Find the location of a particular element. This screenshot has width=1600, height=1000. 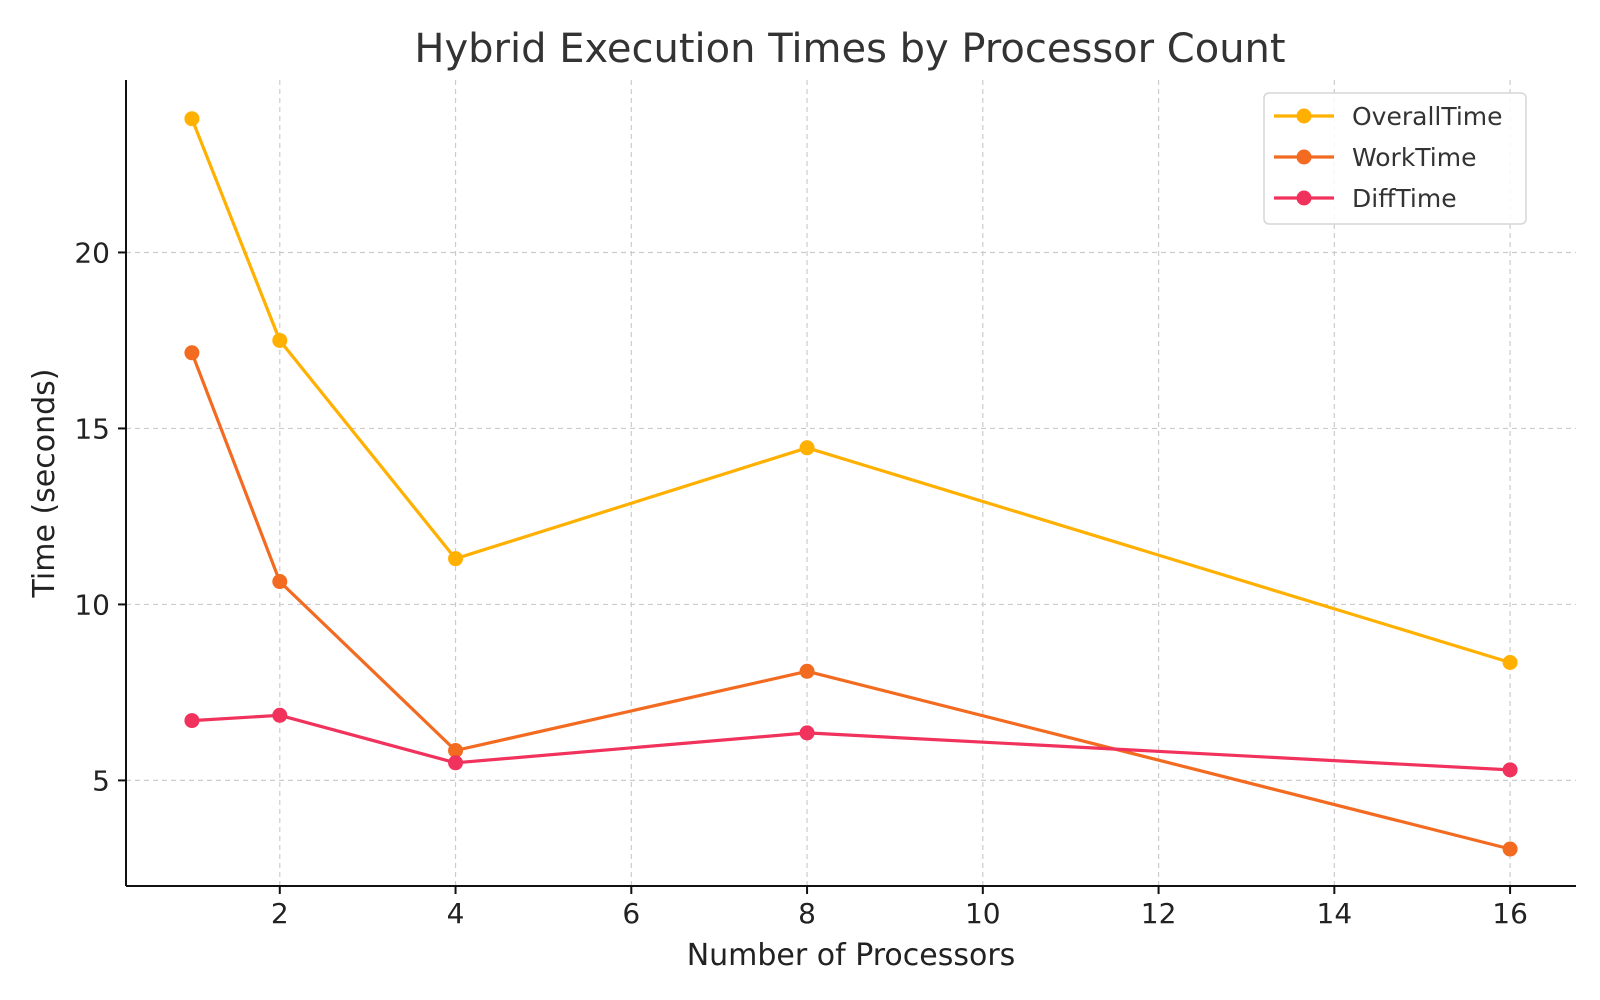

x-tick-label: 14 is located at coordinates (1335, 913).